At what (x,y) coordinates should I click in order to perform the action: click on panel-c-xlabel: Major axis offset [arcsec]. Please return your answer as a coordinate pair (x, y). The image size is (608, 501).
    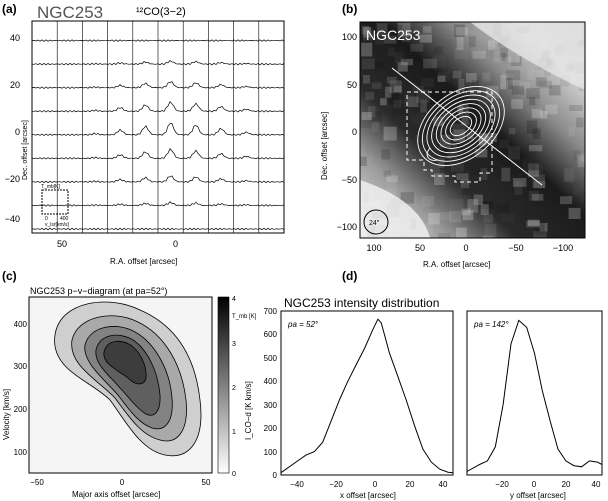
    Looking at the image, I should click on (116, 494).